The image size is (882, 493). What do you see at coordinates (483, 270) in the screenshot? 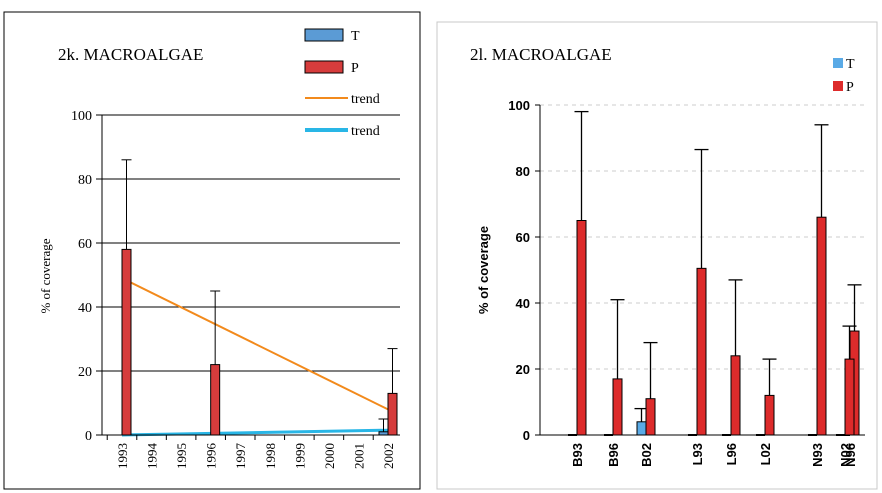
I see `chart-2l-ylabel: % of coverage` at bounding box center [483, 270].